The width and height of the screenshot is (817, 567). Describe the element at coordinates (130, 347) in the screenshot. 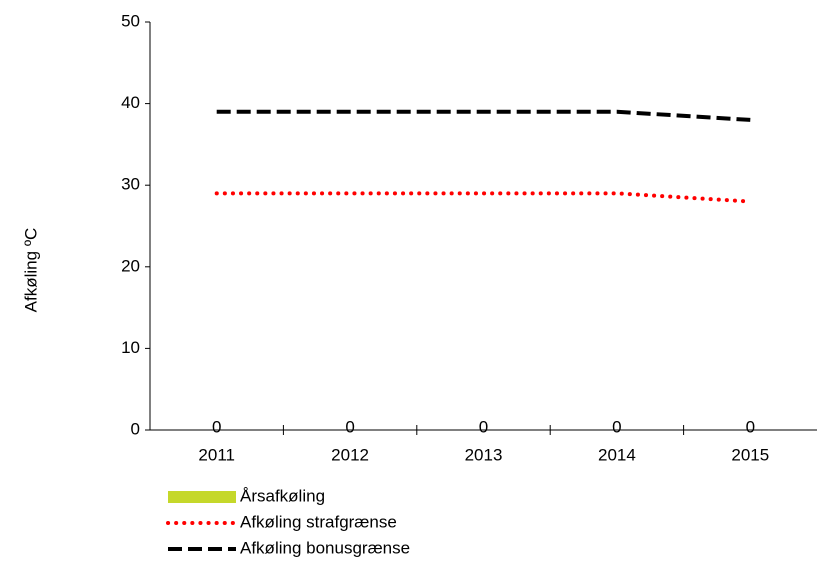

I see `y-tick-label: 10` at that location.